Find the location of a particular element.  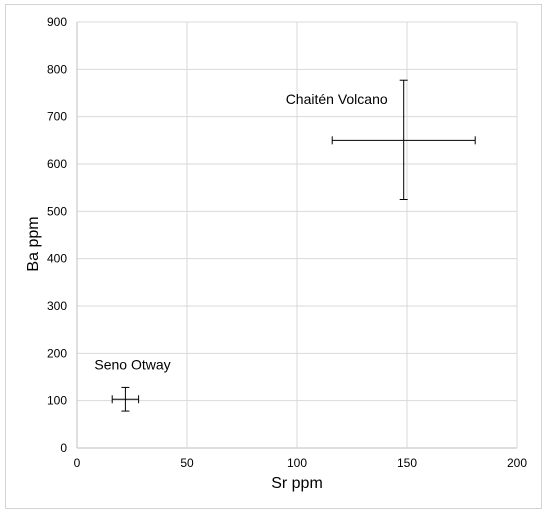

y-tick-label: 800 is located at coordinates (57, 69).